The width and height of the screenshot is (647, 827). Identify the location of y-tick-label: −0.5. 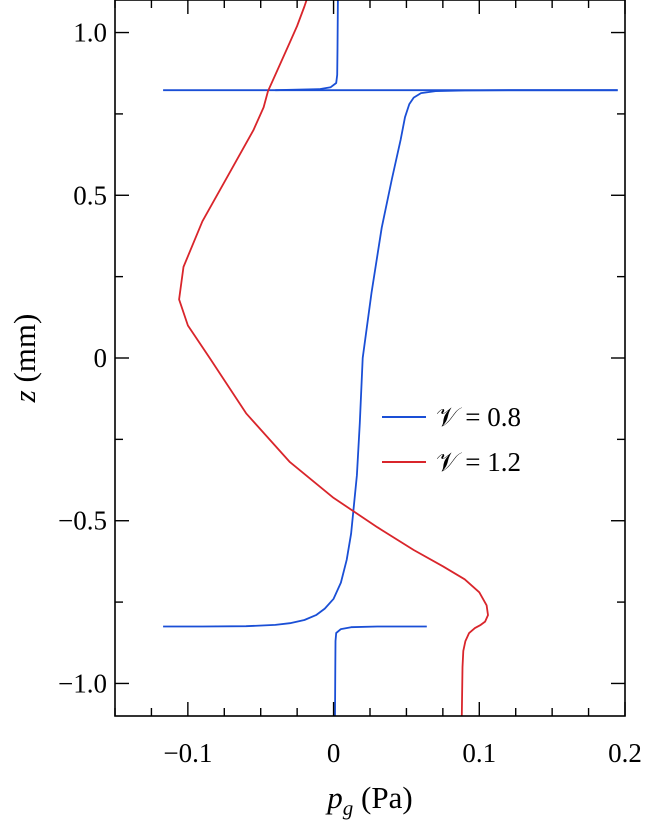
(82, 521).